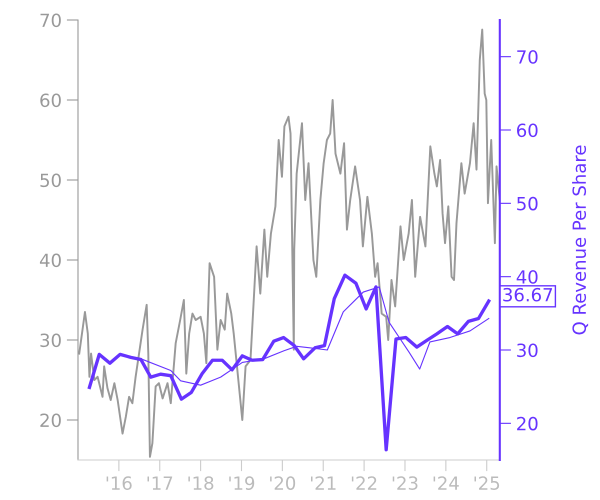 Image resolution: width=600 pixels, height=500 pixels. What do you see at coordinates (119, 483) in the screenshot?
I see `x-tick-label: '16` at bounding box center [119, 483].